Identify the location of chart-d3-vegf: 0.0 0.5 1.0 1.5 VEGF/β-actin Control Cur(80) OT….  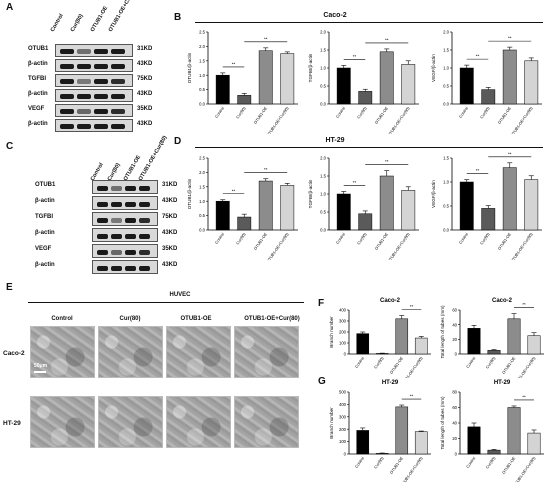
(486, 205).